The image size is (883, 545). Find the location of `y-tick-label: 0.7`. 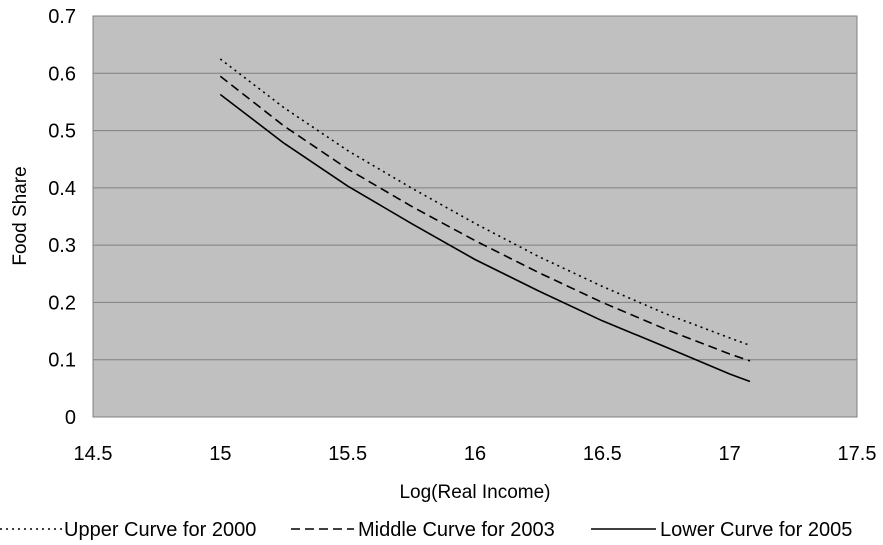

y-tick-label: 0.7 is located at coordinates (62, 17).